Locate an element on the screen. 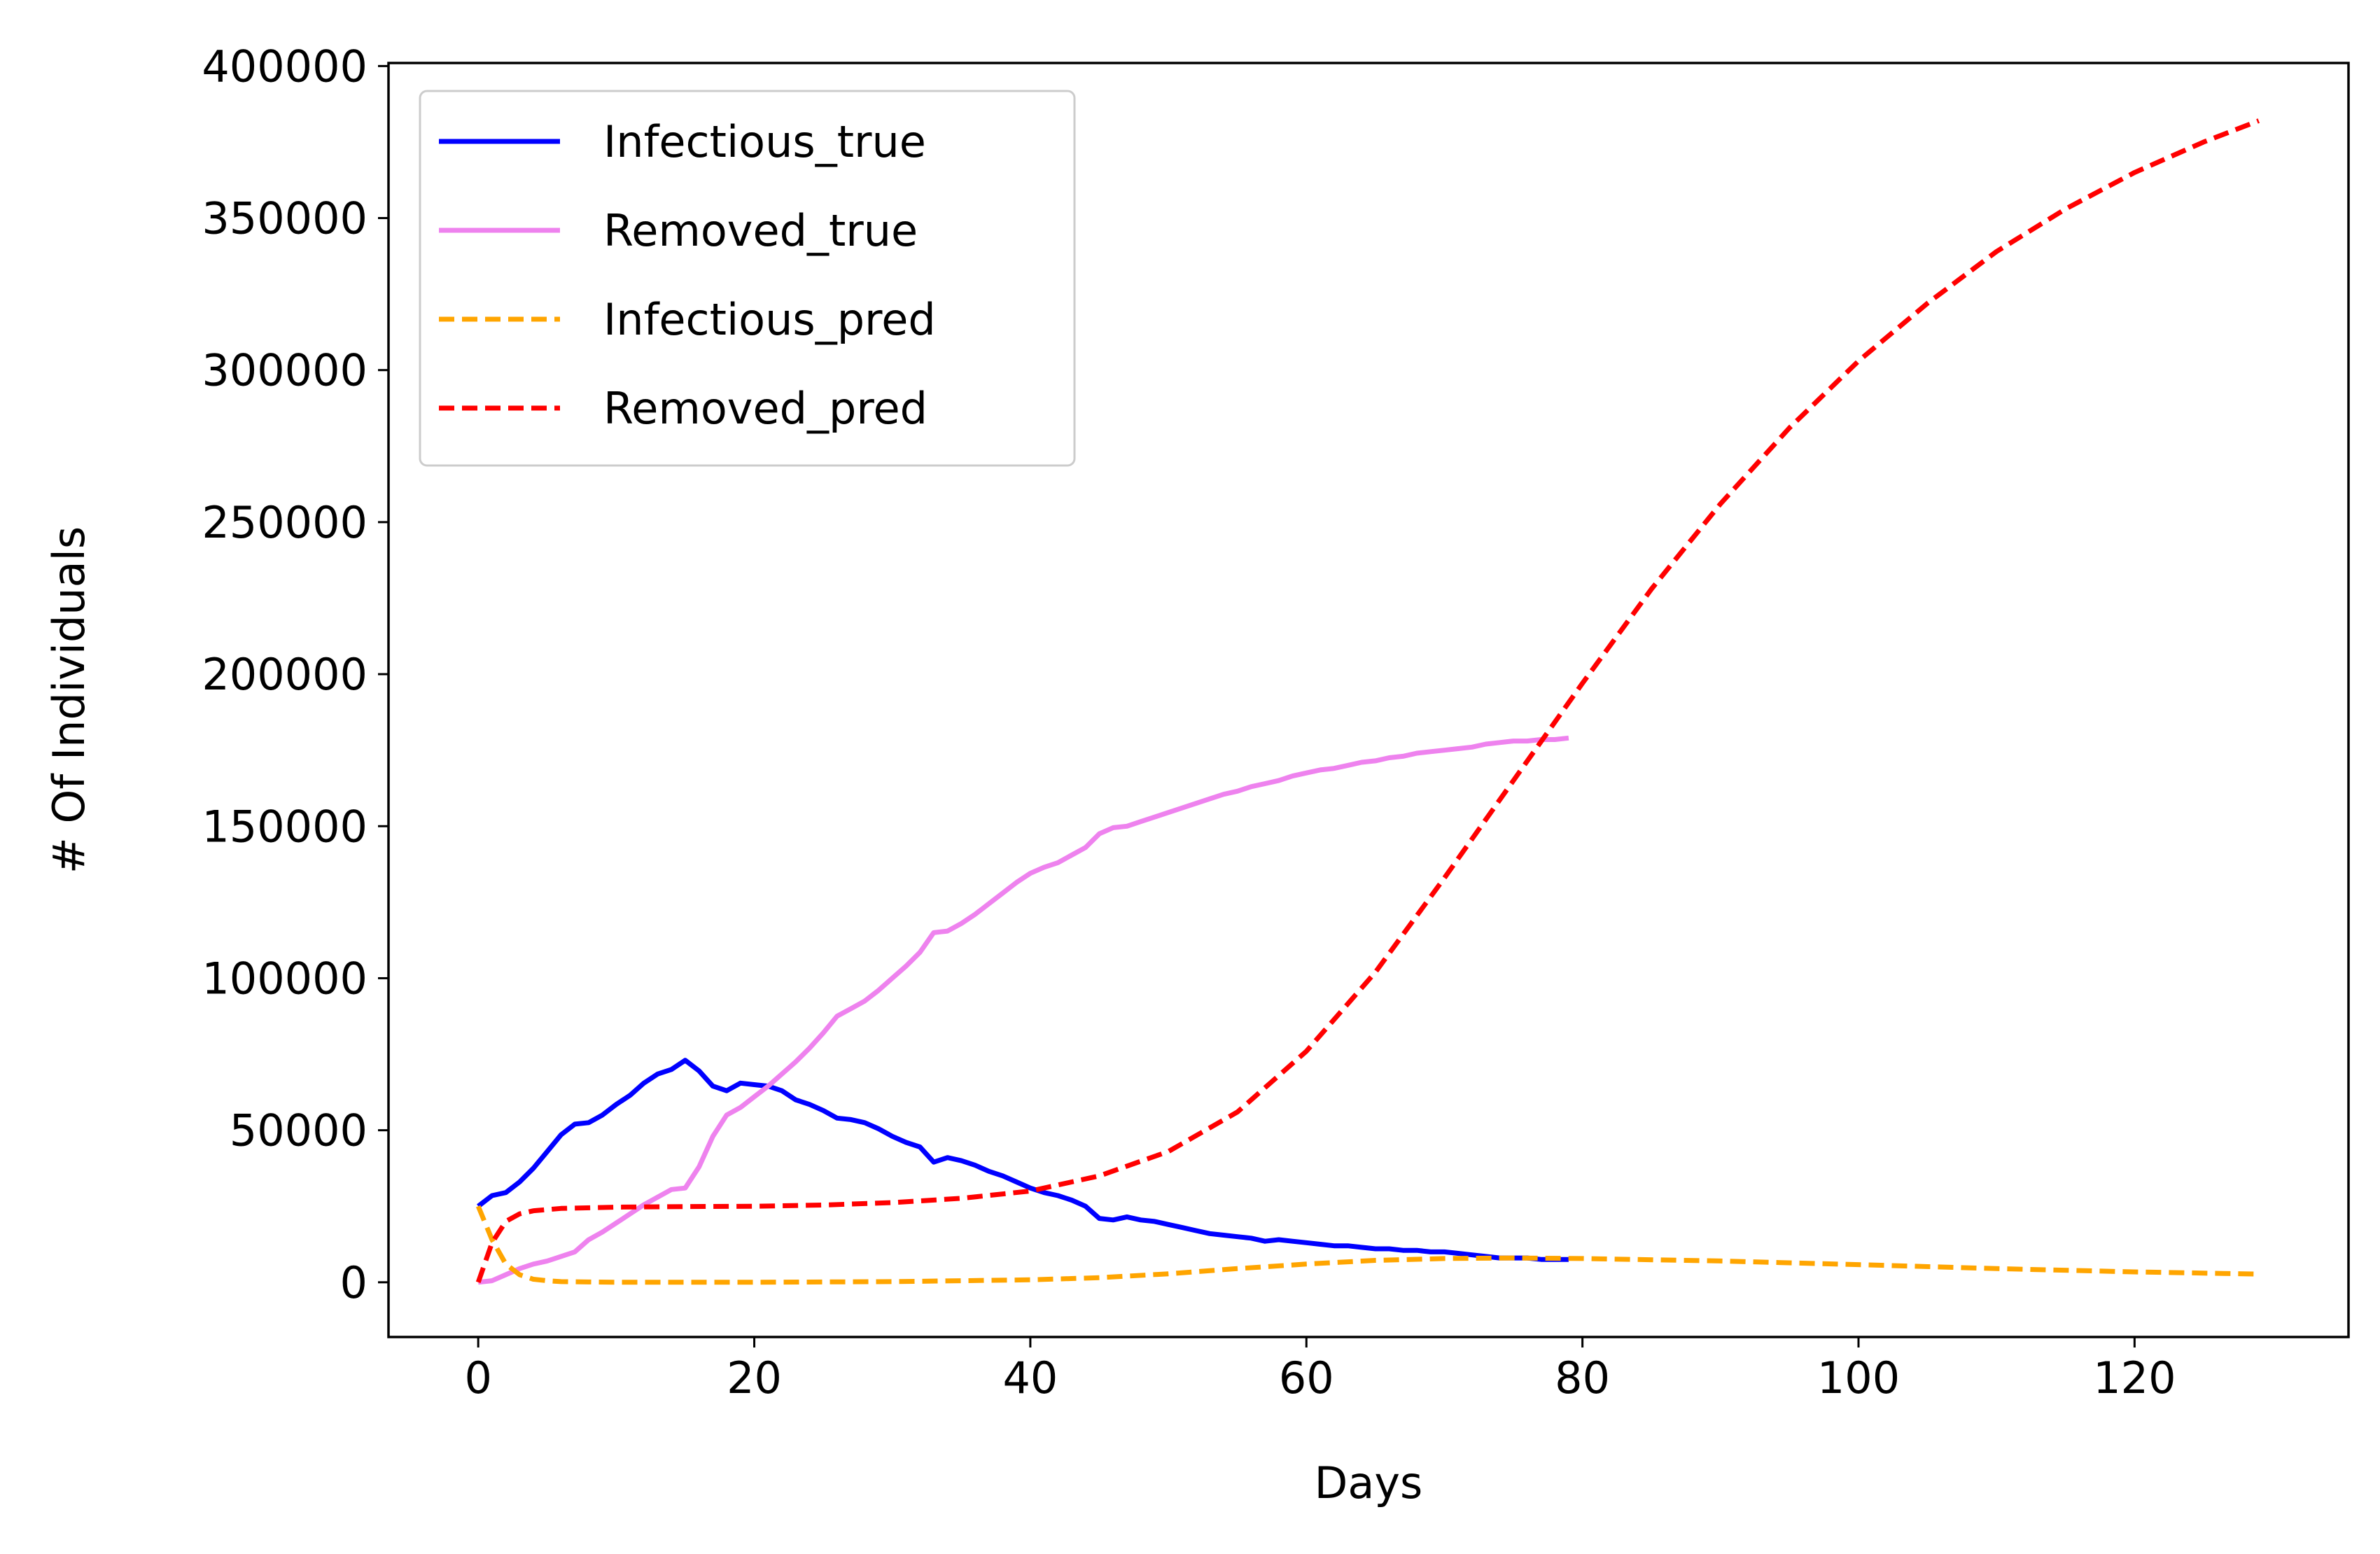 This screenshot has width=2380, height=1554. x-tick-label: 80 is located at coordinates (1582, 1378).